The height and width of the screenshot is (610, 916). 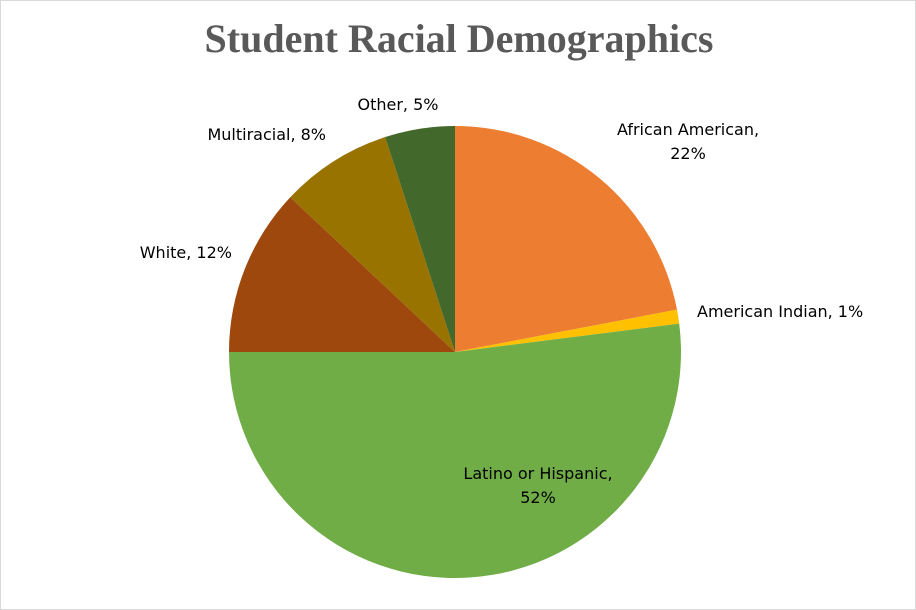 What do you see at coordinates (780, 311) in the screenshot?
I see `data-label-american-indian: American Indian, 1%` at bounding box center [780, 311].